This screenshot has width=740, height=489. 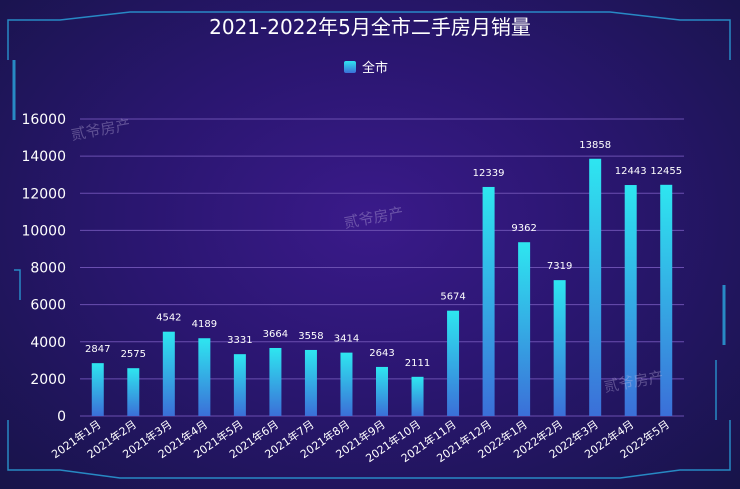 What do you see at coordinates (666, 171) in the screenshot?
I see `data-label: 12455` at bounding box center [666, 171].